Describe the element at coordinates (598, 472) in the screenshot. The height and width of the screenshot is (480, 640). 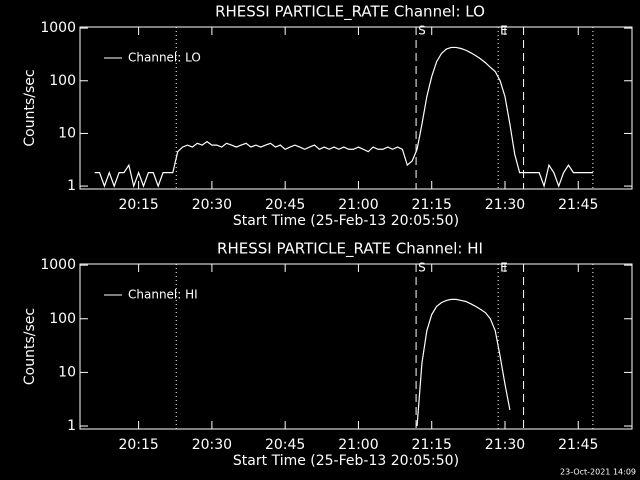
I see `timestamp: 23-Oct-2021 14:09` at that location.